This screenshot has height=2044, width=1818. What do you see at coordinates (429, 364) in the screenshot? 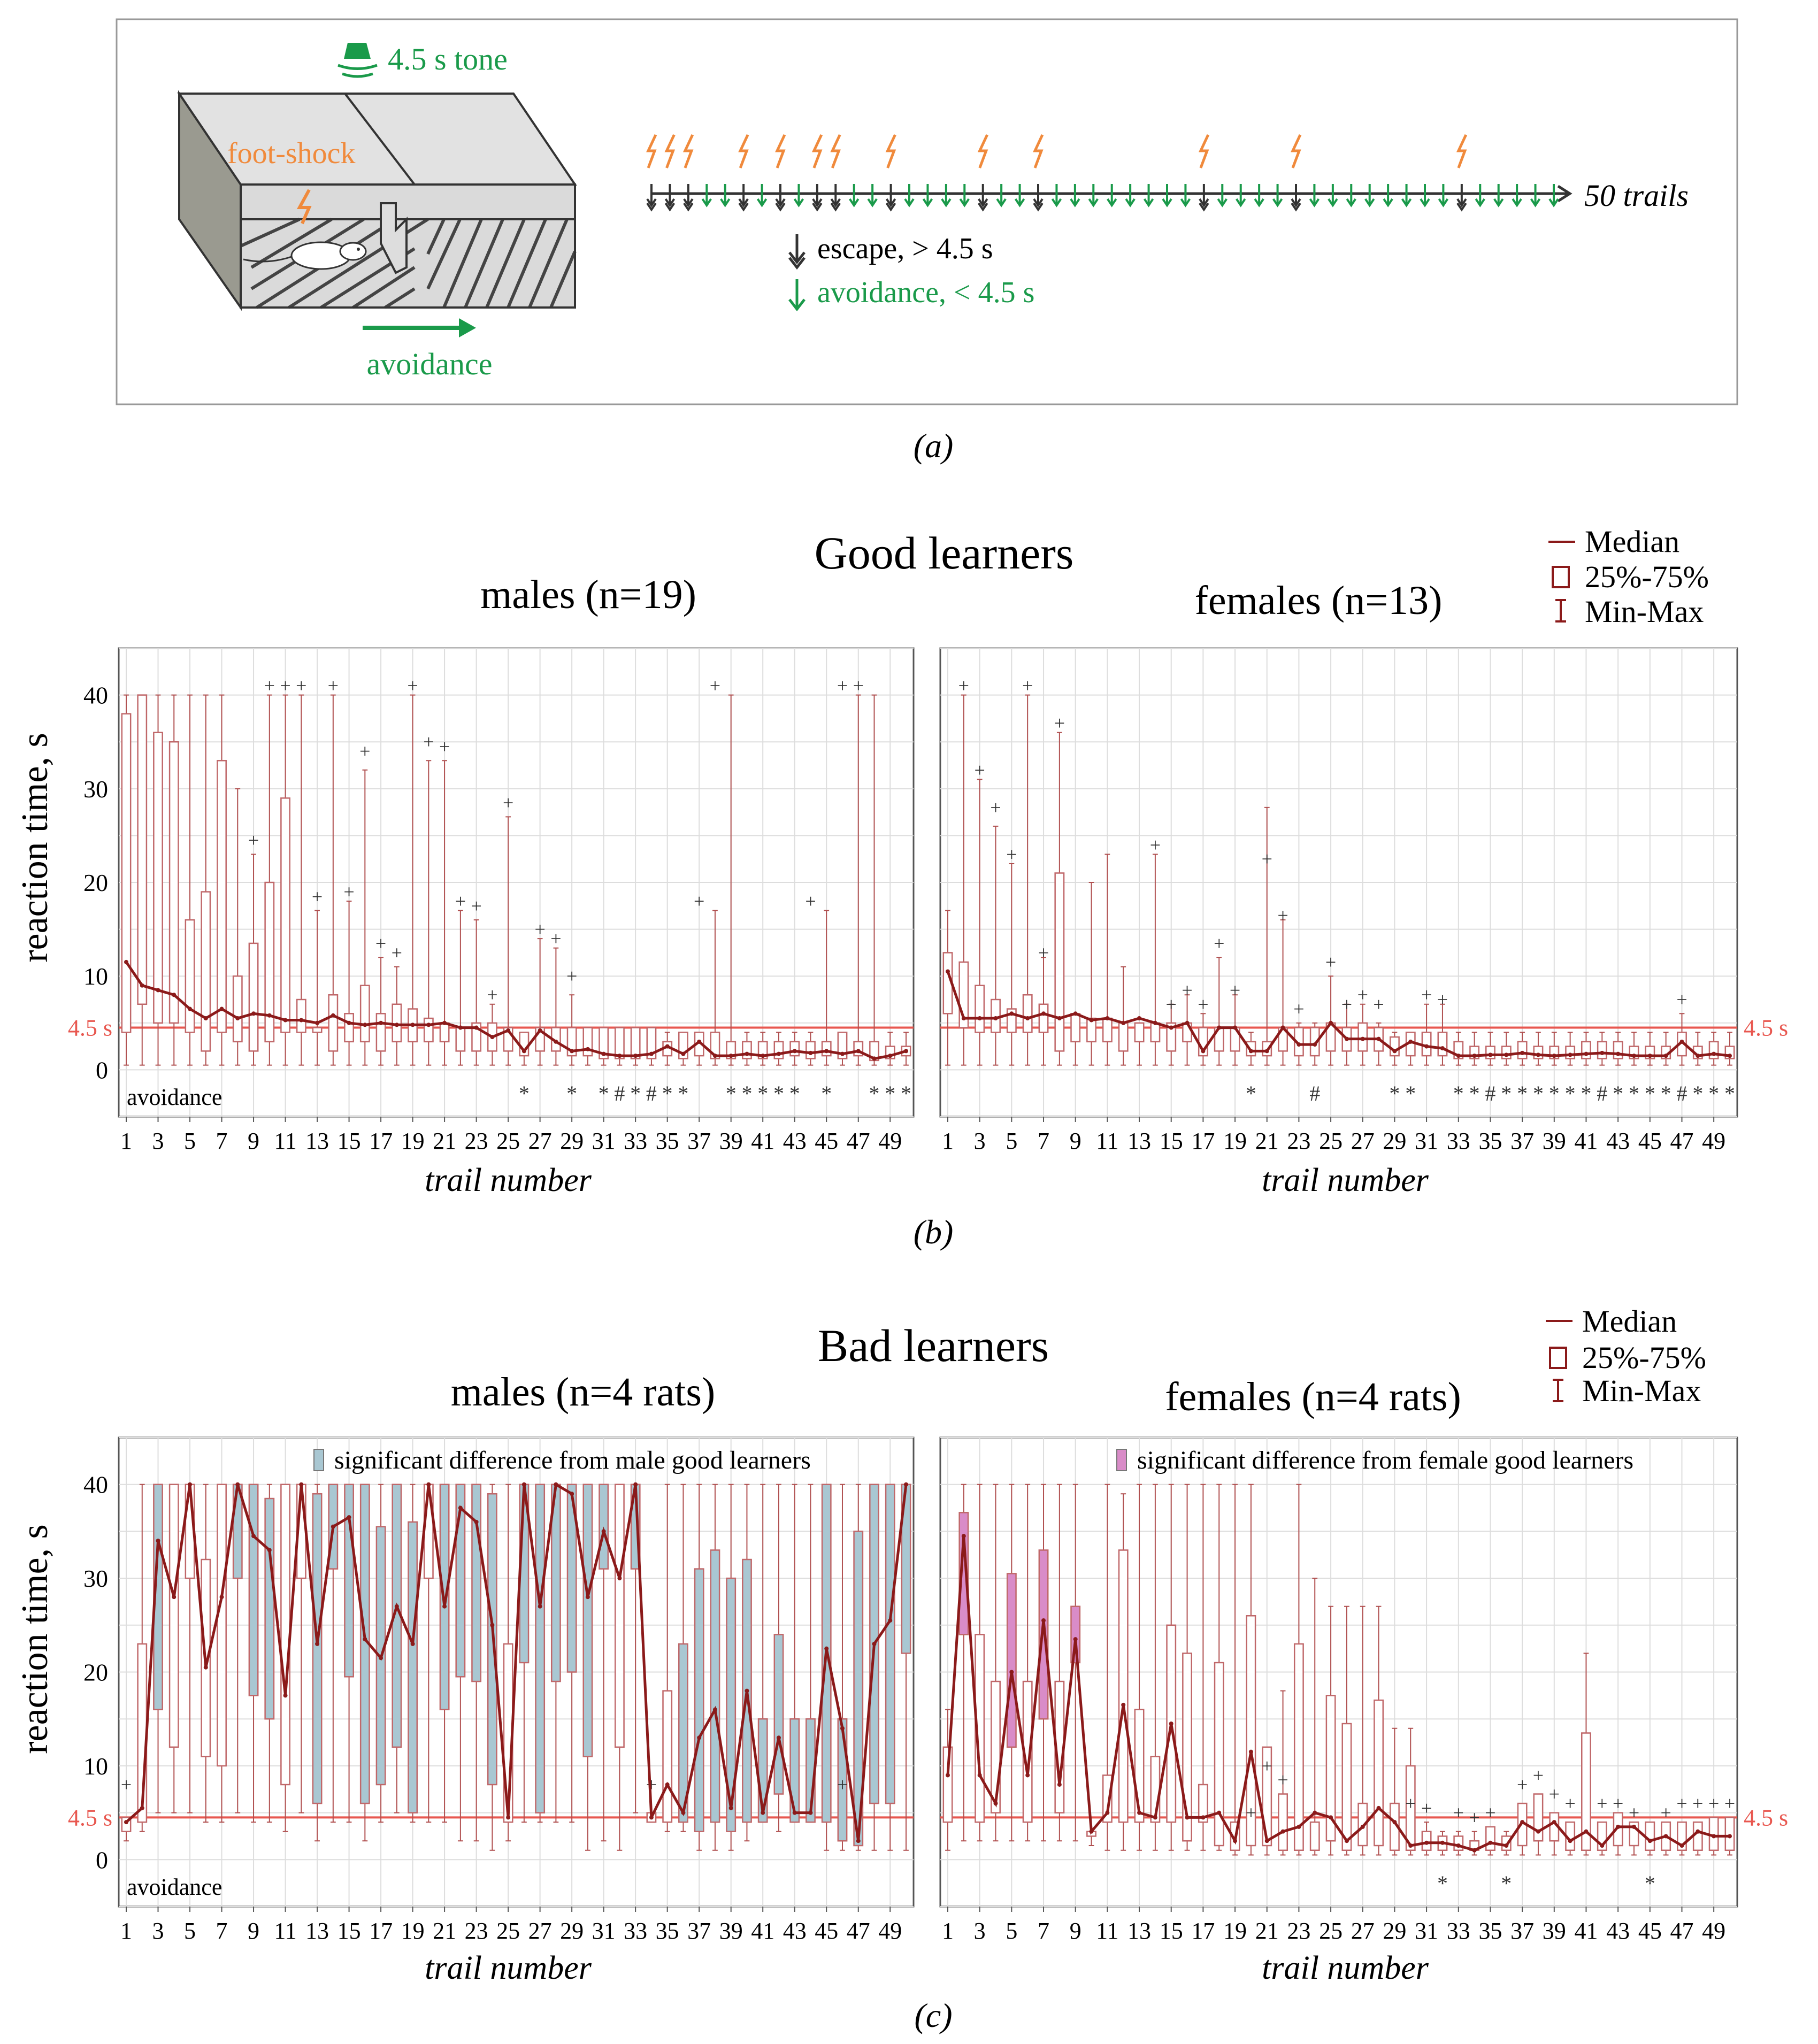
I see `avoidance-label: avoidance` at bounding box center [429, 364].